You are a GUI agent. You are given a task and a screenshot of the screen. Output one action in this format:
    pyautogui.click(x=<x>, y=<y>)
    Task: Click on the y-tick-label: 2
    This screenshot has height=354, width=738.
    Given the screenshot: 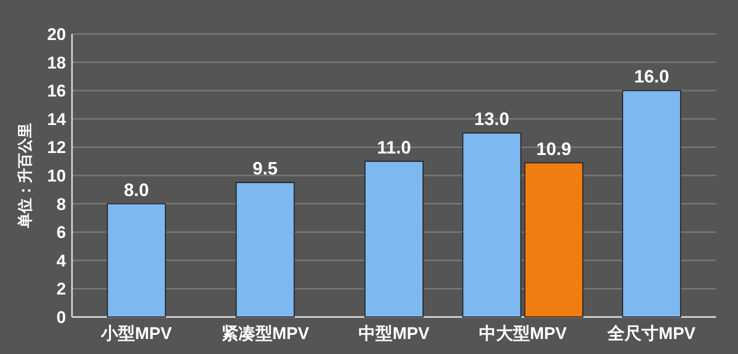 What is the action you would take?
    pyautogui.click(x=61, y=289)
    